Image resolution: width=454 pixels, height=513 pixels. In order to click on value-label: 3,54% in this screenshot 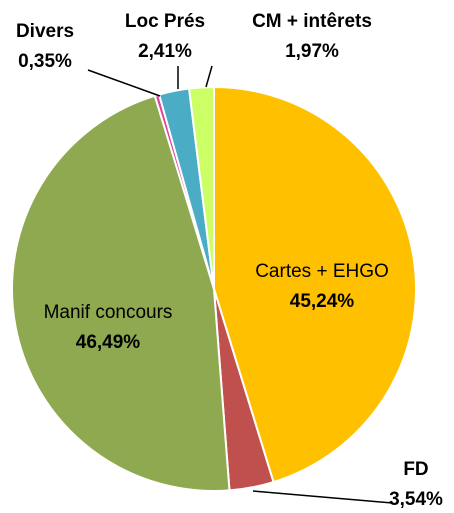, I will do `click(416, 499)`.